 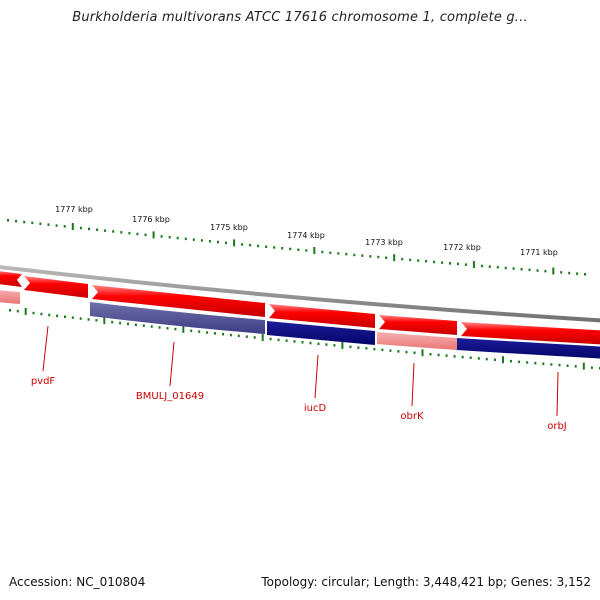 I want to click on gene-label-obrK: obrK, so click(x=412, y=416).